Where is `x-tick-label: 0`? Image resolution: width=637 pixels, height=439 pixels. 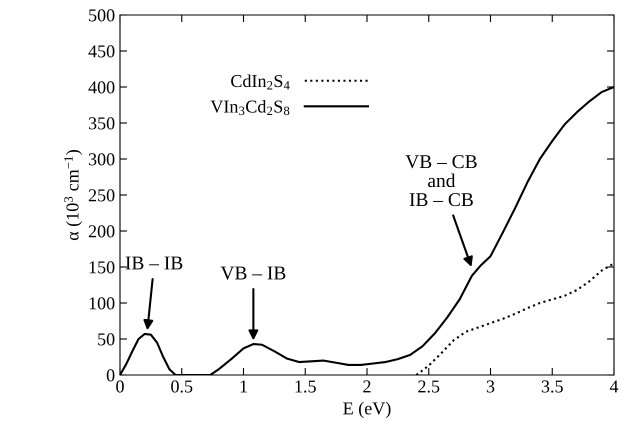 x-tick-label: 0 is located at coordinates (120, 386).